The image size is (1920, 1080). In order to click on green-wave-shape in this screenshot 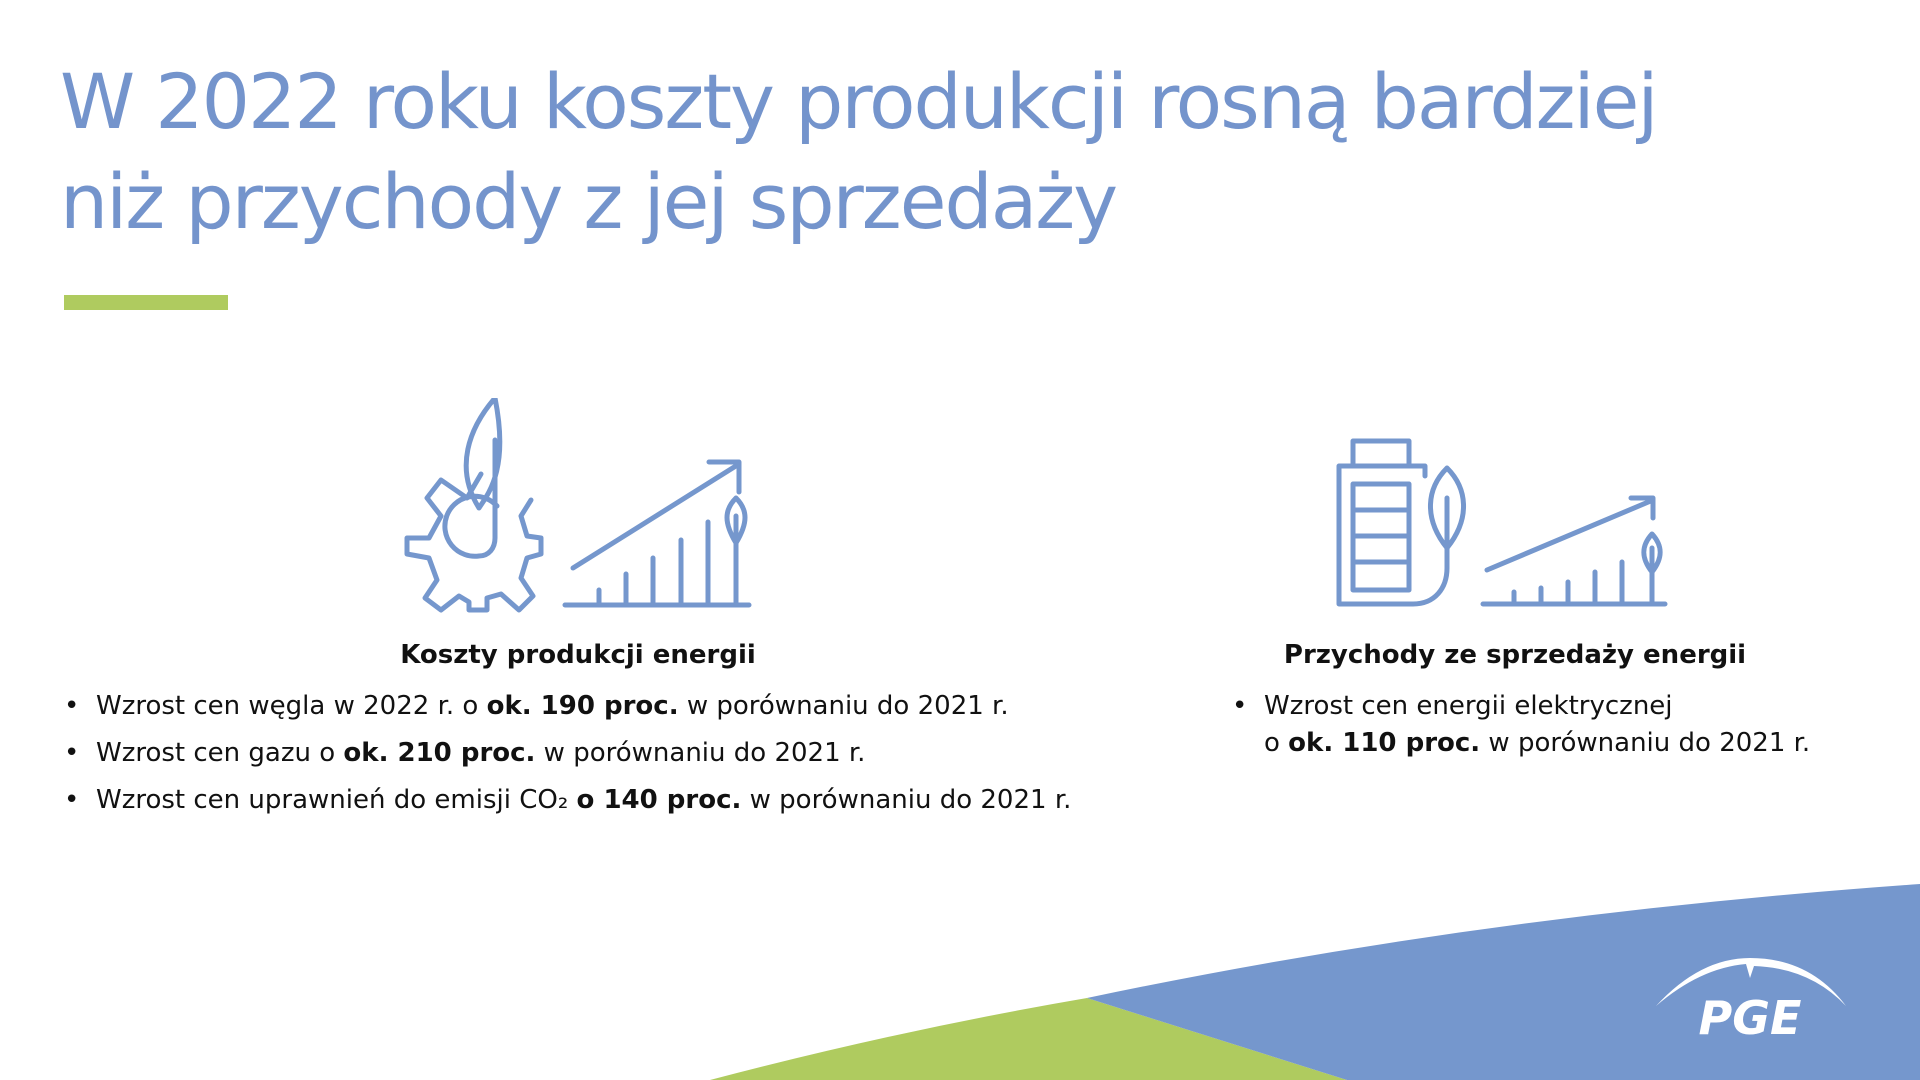, I will do `click(1028, 1039)`.